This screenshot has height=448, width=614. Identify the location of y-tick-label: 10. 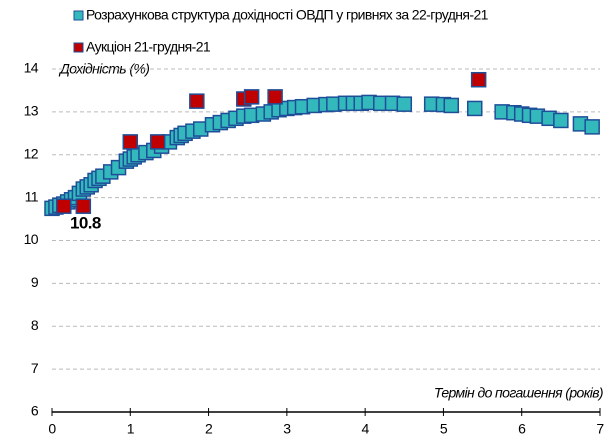
(31, 239).